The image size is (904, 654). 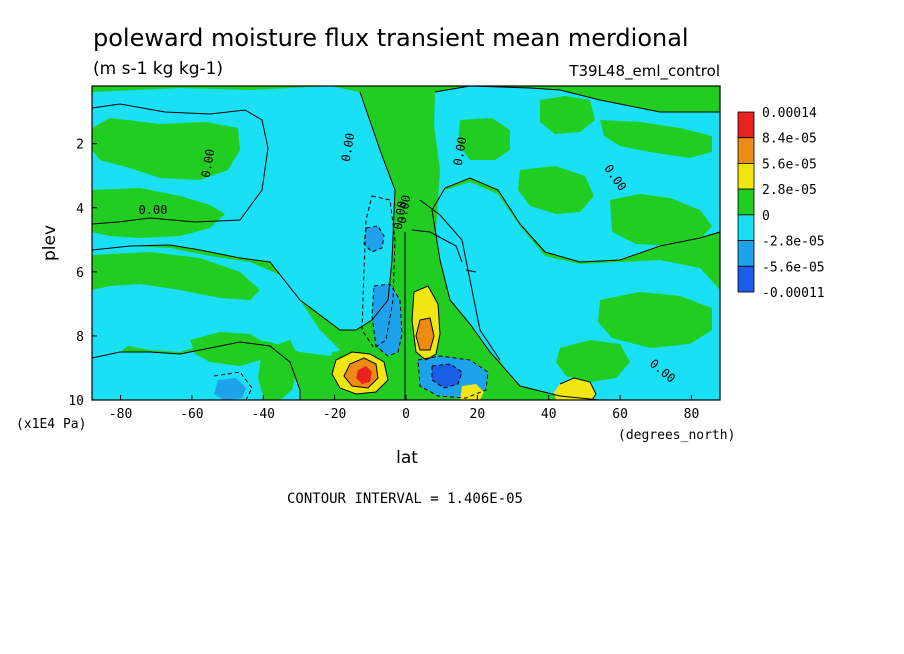 What do you see at coordinates (692, 414) in the screenshot?
I see `x-tick-label: 80` at bounding box center [692, 414].